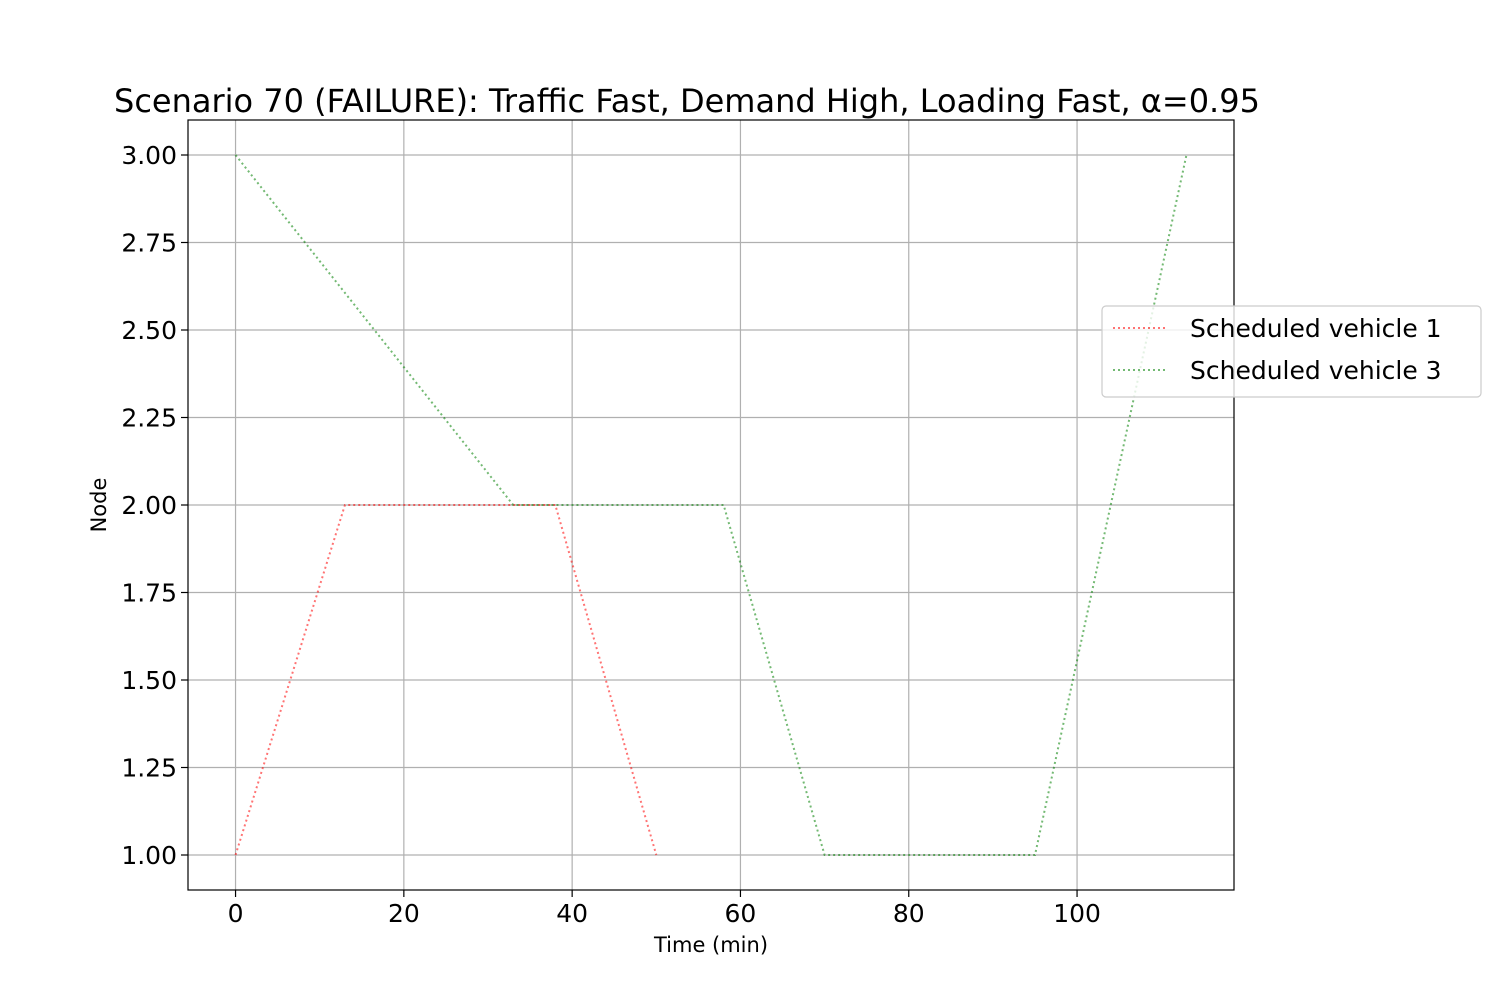  What do you see at coordinates (149, 505) in the screenshot?
I see `y-tick-label: 2.00` at bounding box center [149, 505].